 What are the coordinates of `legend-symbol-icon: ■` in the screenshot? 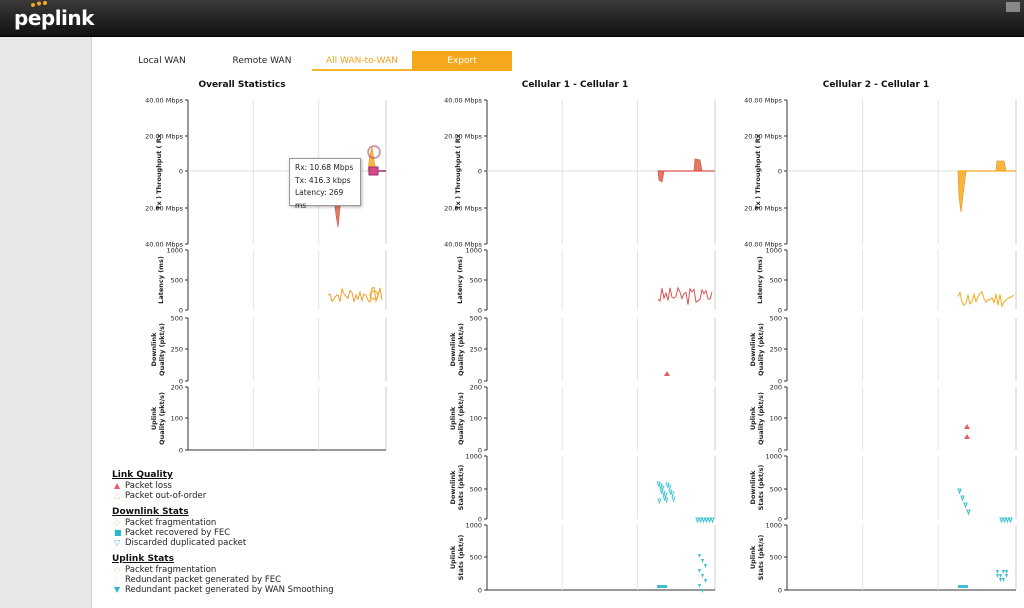 It's located at (118, 532).